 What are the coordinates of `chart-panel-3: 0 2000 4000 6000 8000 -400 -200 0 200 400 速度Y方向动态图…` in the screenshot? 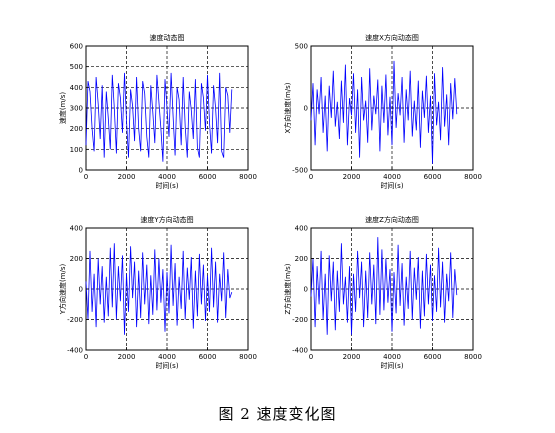 It's located at (157, 292).